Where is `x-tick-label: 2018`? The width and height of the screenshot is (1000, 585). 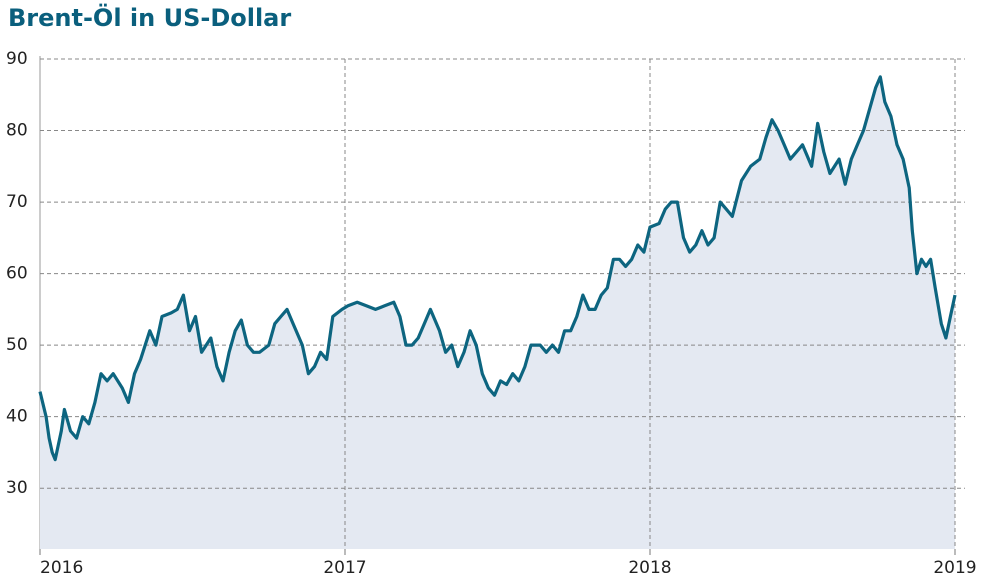 x-tick-label: 2018 is located at coordinates (649, 568).